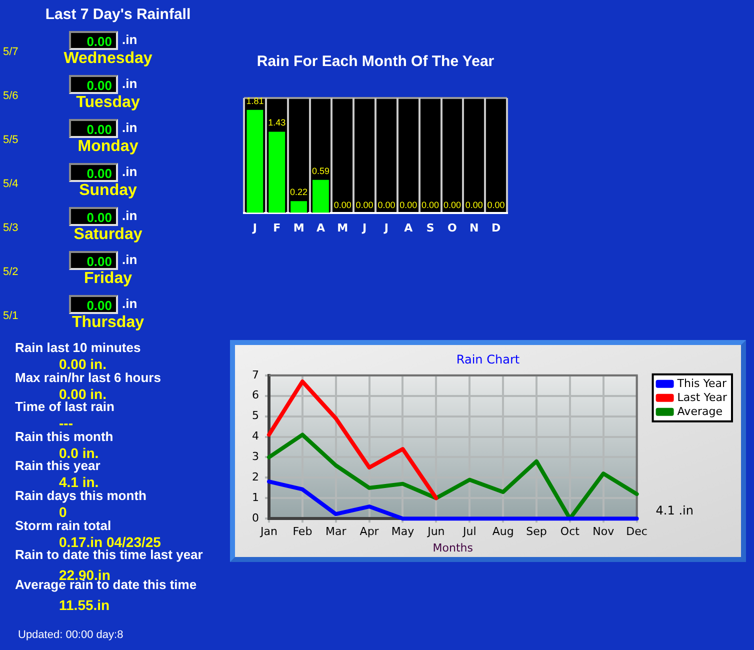 This screenshot has height=650, width=754. Describe the element at coordinates (84, 604) in the screenshot. I see `text: 11.55.in` at that location.